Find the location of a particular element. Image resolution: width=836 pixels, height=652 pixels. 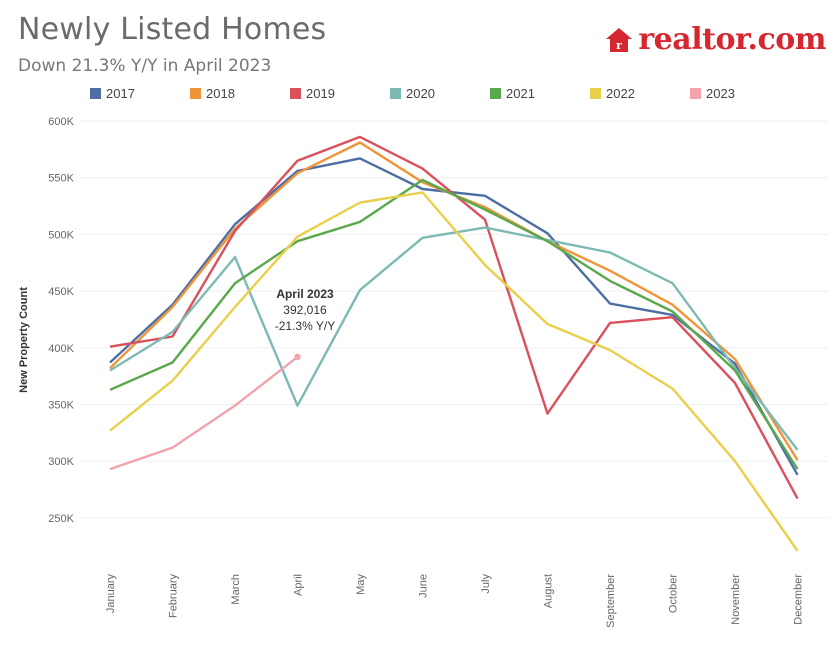

legend-item-2021: 2021 is located at coordinates (512, 93).